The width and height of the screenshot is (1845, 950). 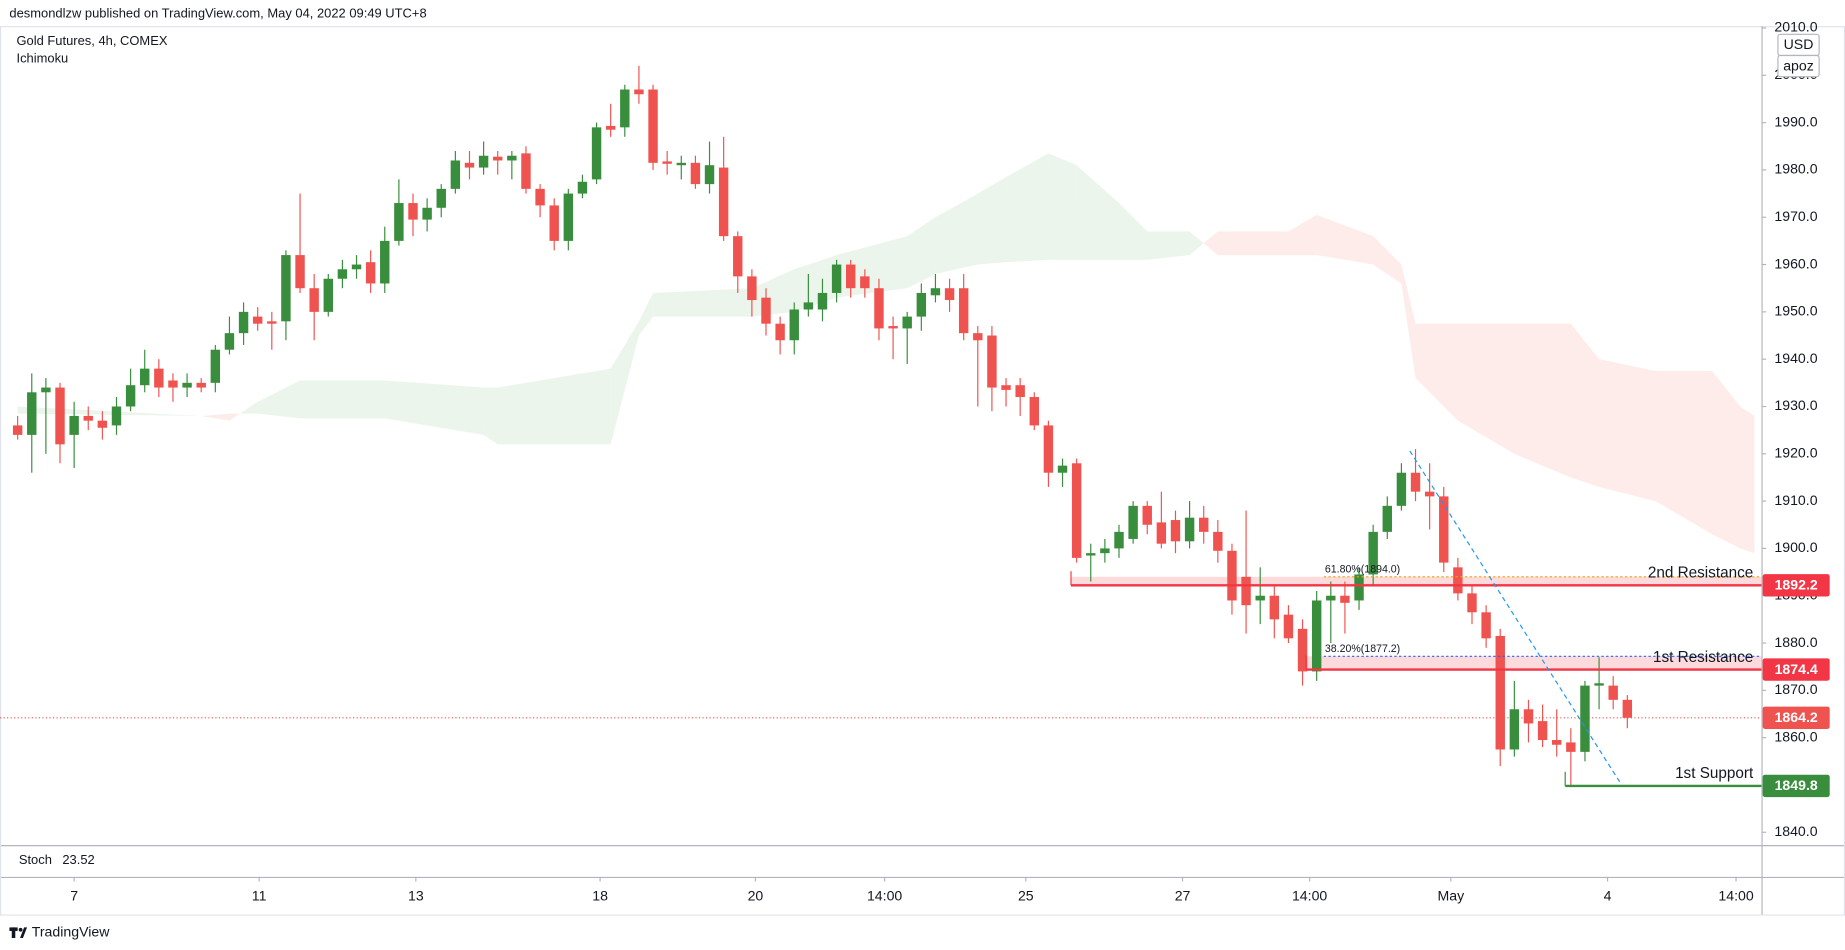 What do you see at coordinates (756, 896) in the screenshot?
I see `x-tick-label: 20` at bounding box center [756, 896].